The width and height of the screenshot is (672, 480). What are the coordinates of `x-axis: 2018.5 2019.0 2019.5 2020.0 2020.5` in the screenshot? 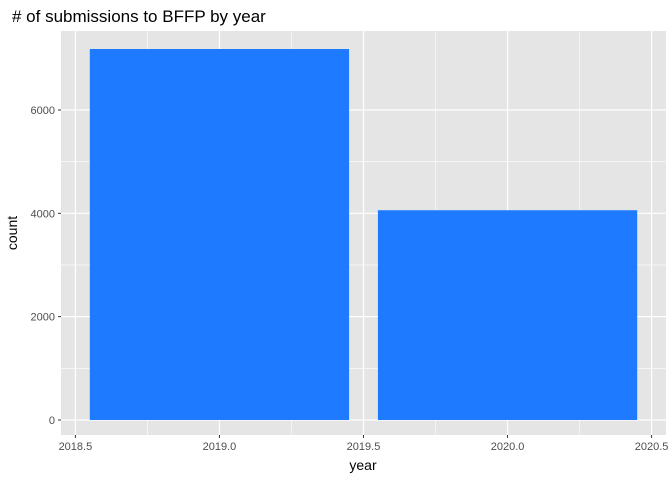 It's located at (364, 444).